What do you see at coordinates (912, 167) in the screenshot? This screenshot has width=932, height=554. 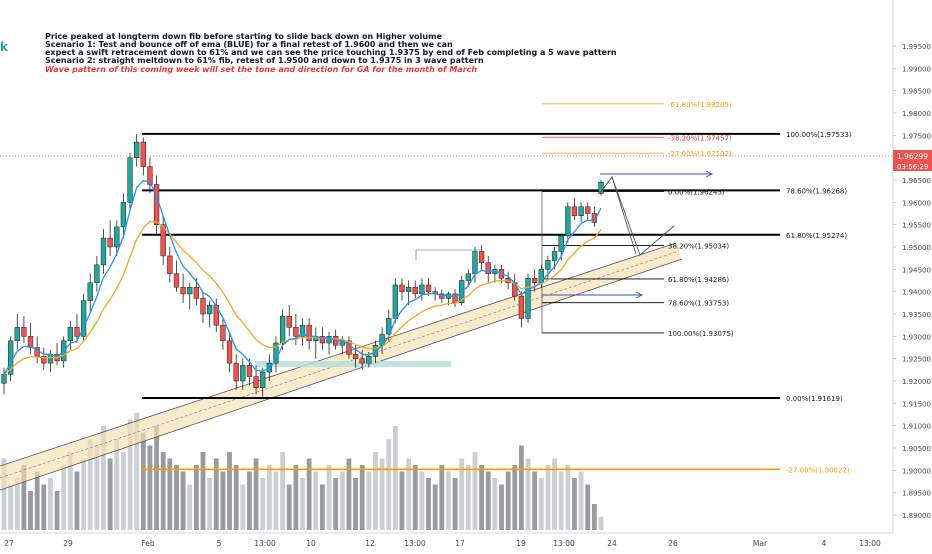 I see `countdown-label: 03:56:29` at bounding box center [912, 167].